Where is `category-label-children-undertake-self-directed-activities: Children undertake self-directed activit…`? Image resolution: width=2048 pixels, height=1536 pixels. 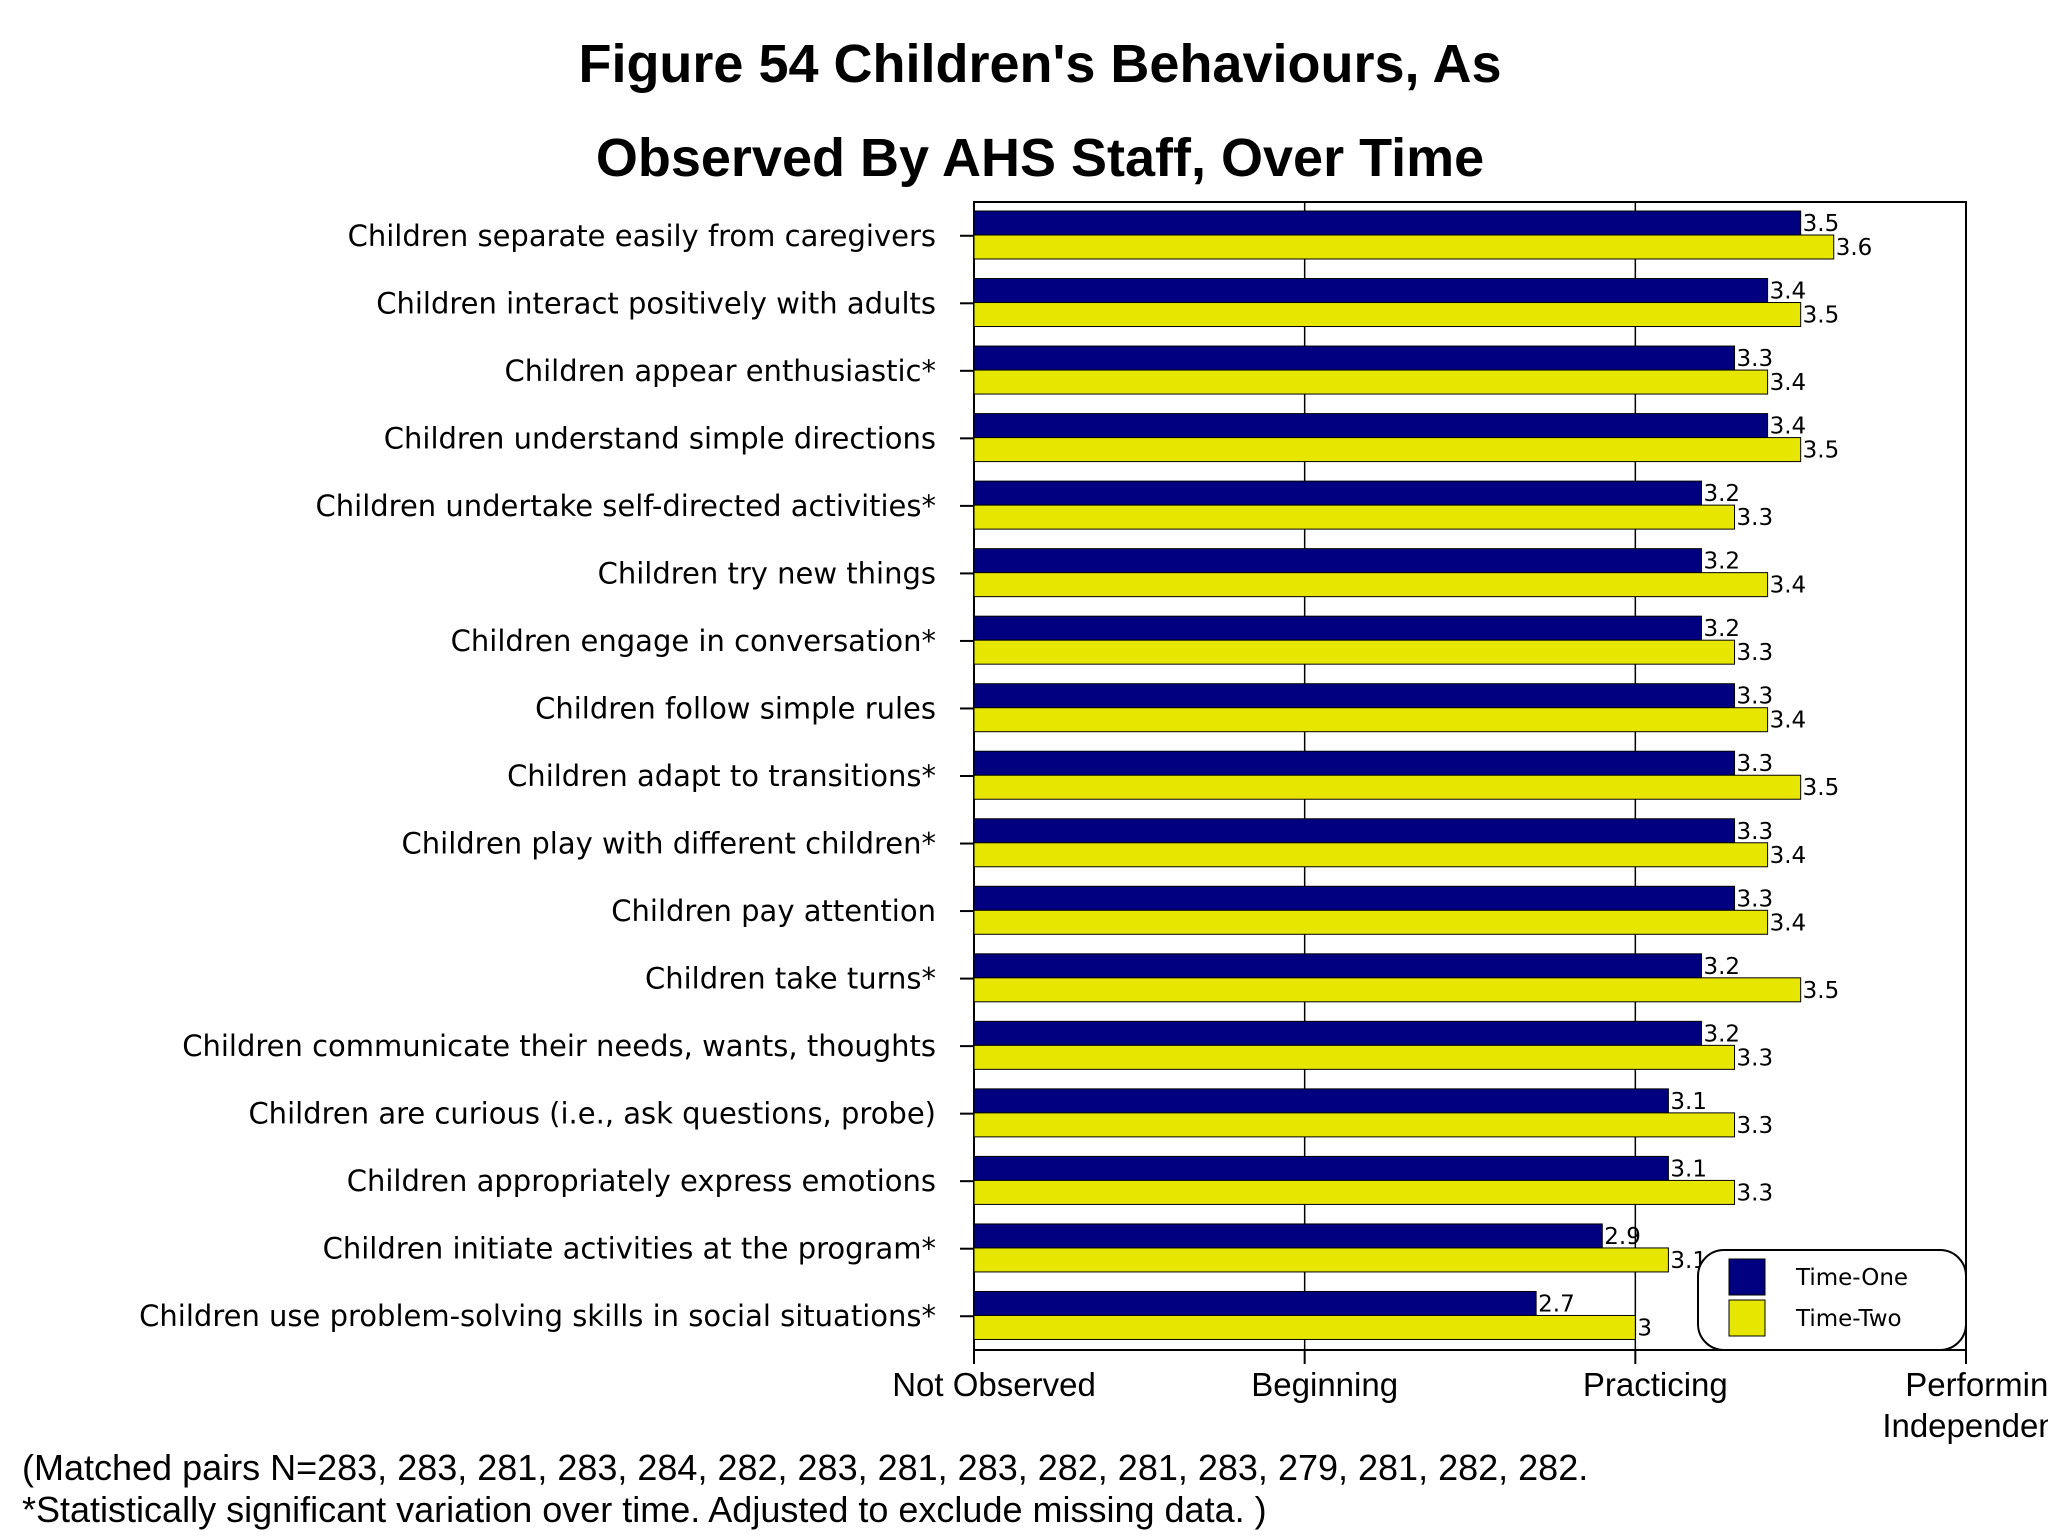
category-label-children-undertake-self-directed-activities: Children undertake self-directed activit… is located at coordinates (626, 506).